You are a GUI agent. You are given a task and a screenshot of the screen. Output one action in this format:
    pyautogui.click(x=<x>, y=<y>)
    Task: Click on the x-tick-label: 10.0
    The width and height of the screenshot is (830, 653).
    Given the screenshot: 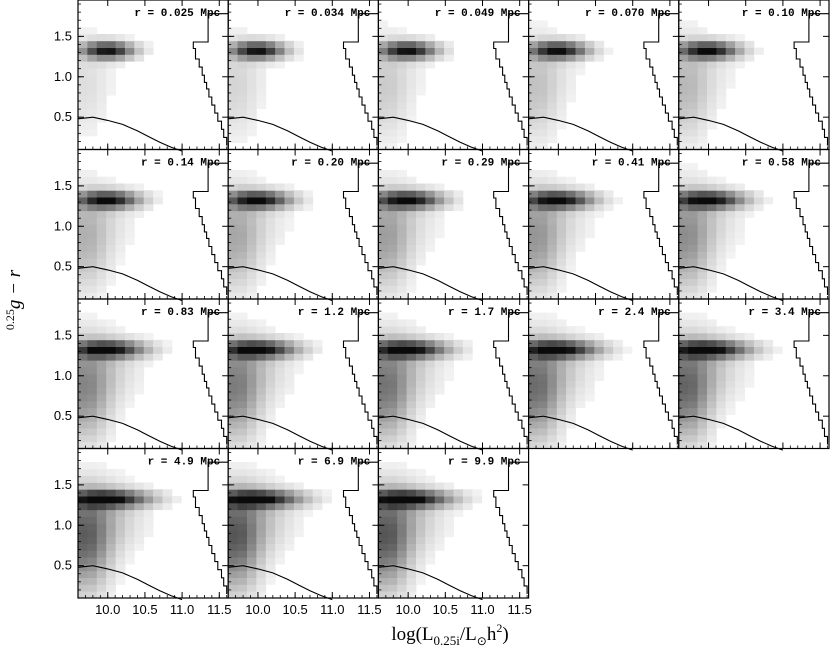 What is the action you would take?
    pyautogui.click(x=407, y=609)
    